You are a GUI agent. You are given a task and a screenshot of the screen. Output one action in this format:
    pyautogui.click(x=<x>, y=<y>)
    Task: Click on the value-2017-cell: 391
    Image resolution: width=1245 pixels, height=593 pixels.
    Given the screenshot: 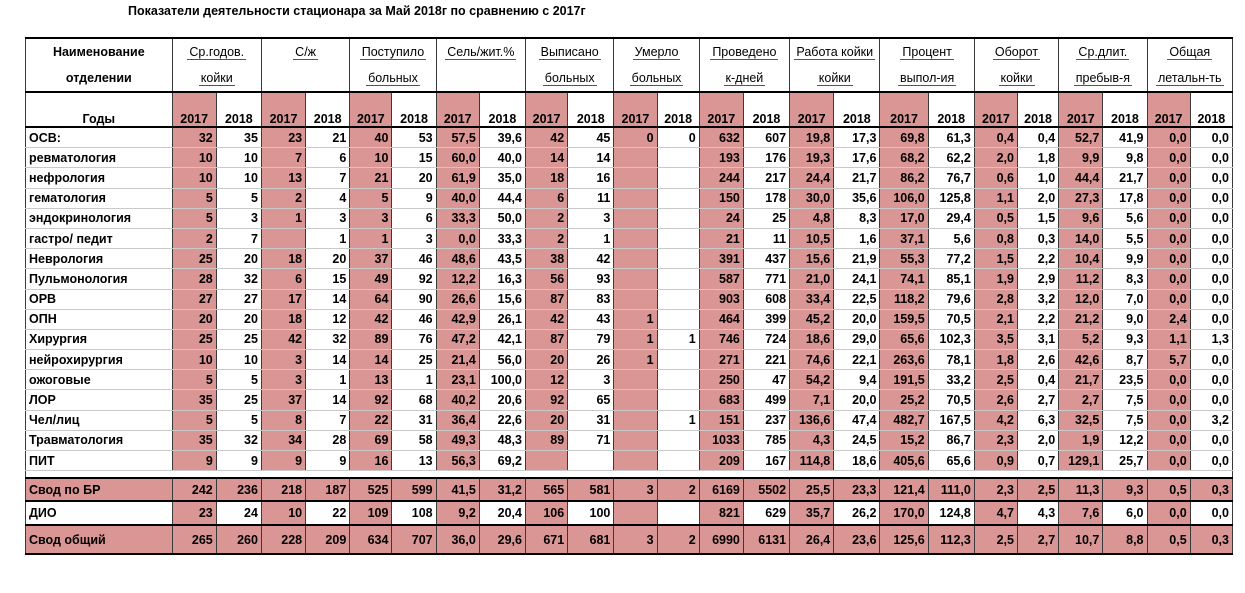 What is the action you would take?
    pyautogui.click(x=721, y=259)
    